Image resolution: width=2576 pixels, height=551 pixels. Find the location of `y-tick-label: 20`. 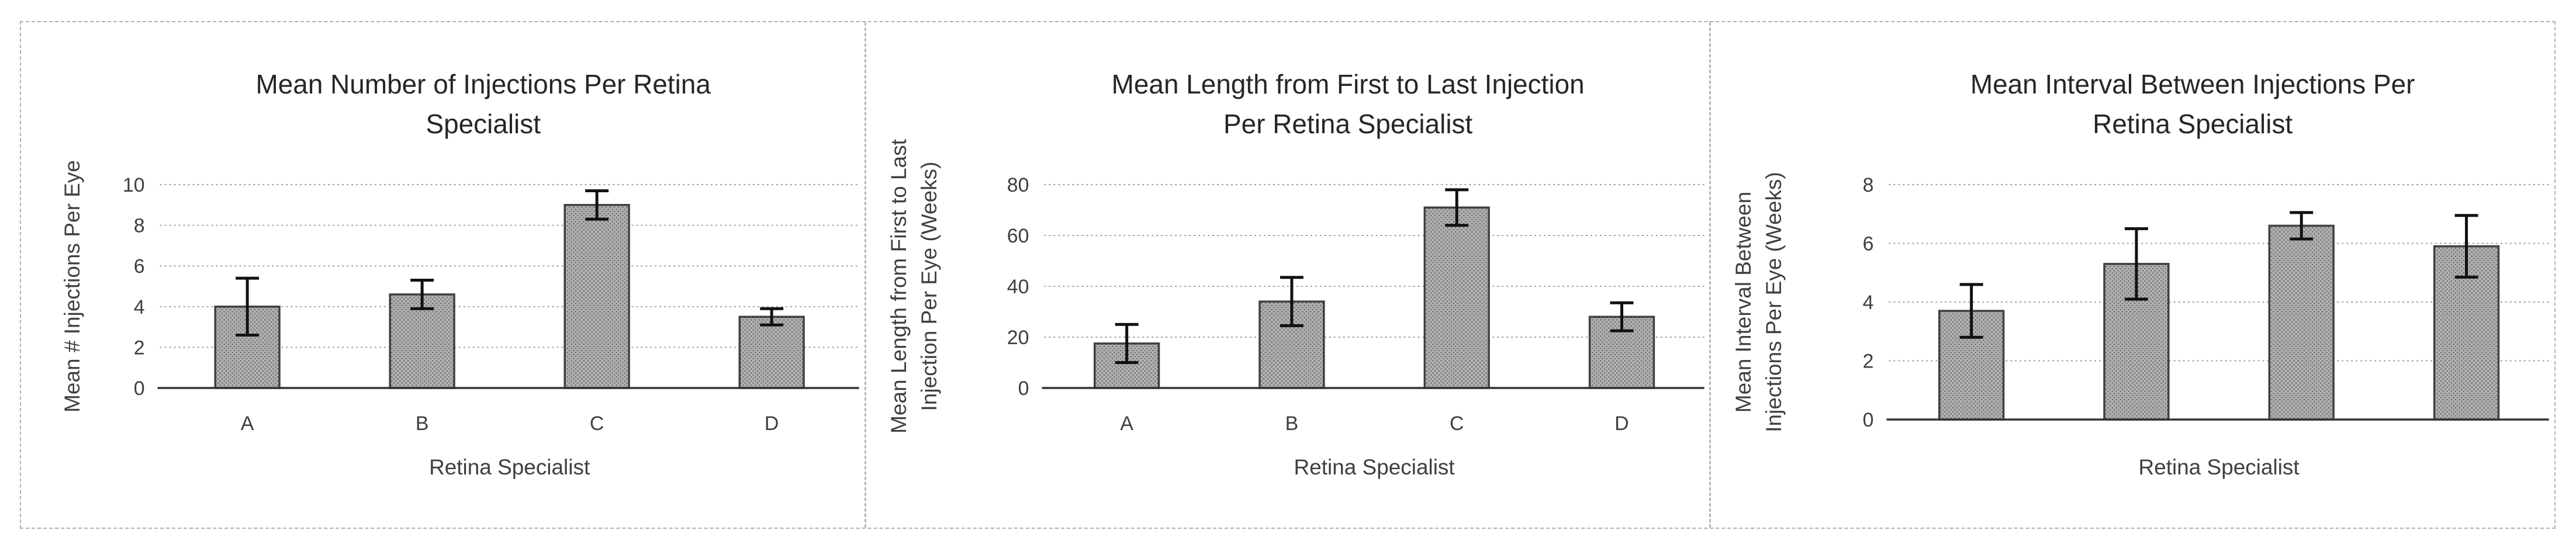

y-tick-label: 20 is located at coordinates (1018, 338).